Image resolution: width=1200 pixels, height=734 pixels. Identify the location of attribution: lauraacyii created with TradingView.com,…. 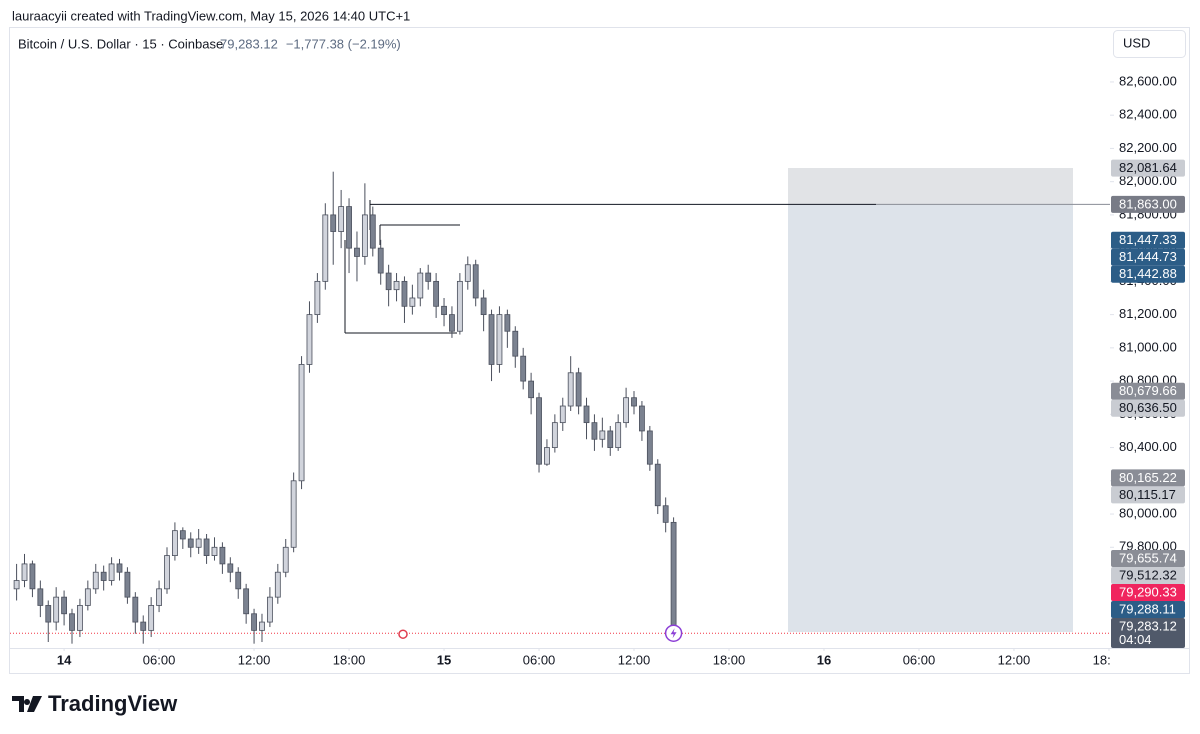
(211, 15).